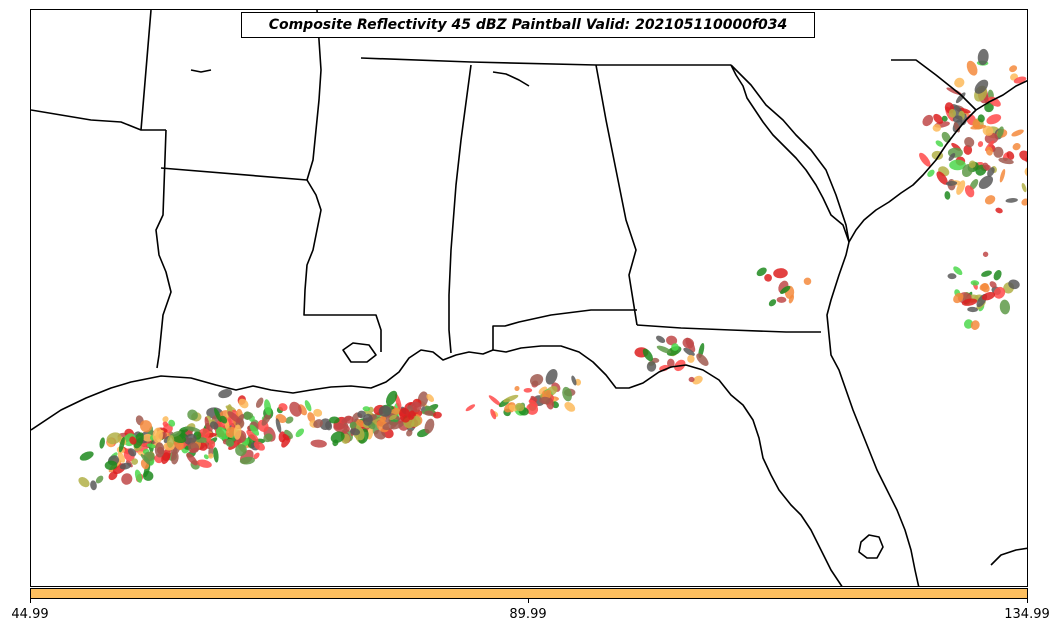 This screenshot has width=1062, height=633. Describe the element at coordinates (934, 85) in the screenshot. I see `state-line-nc-sc` at that location.